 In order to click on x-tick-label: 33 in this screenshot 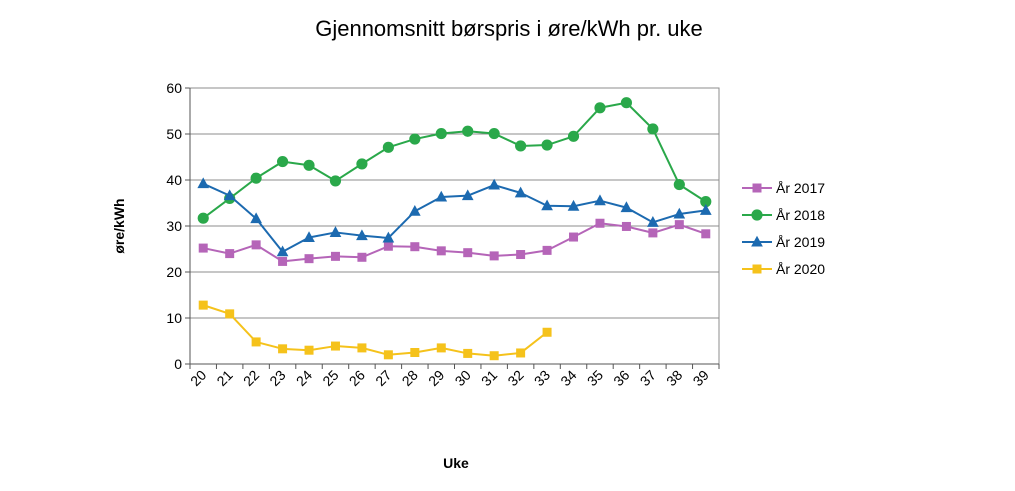, I will do `click(542, 378)`.